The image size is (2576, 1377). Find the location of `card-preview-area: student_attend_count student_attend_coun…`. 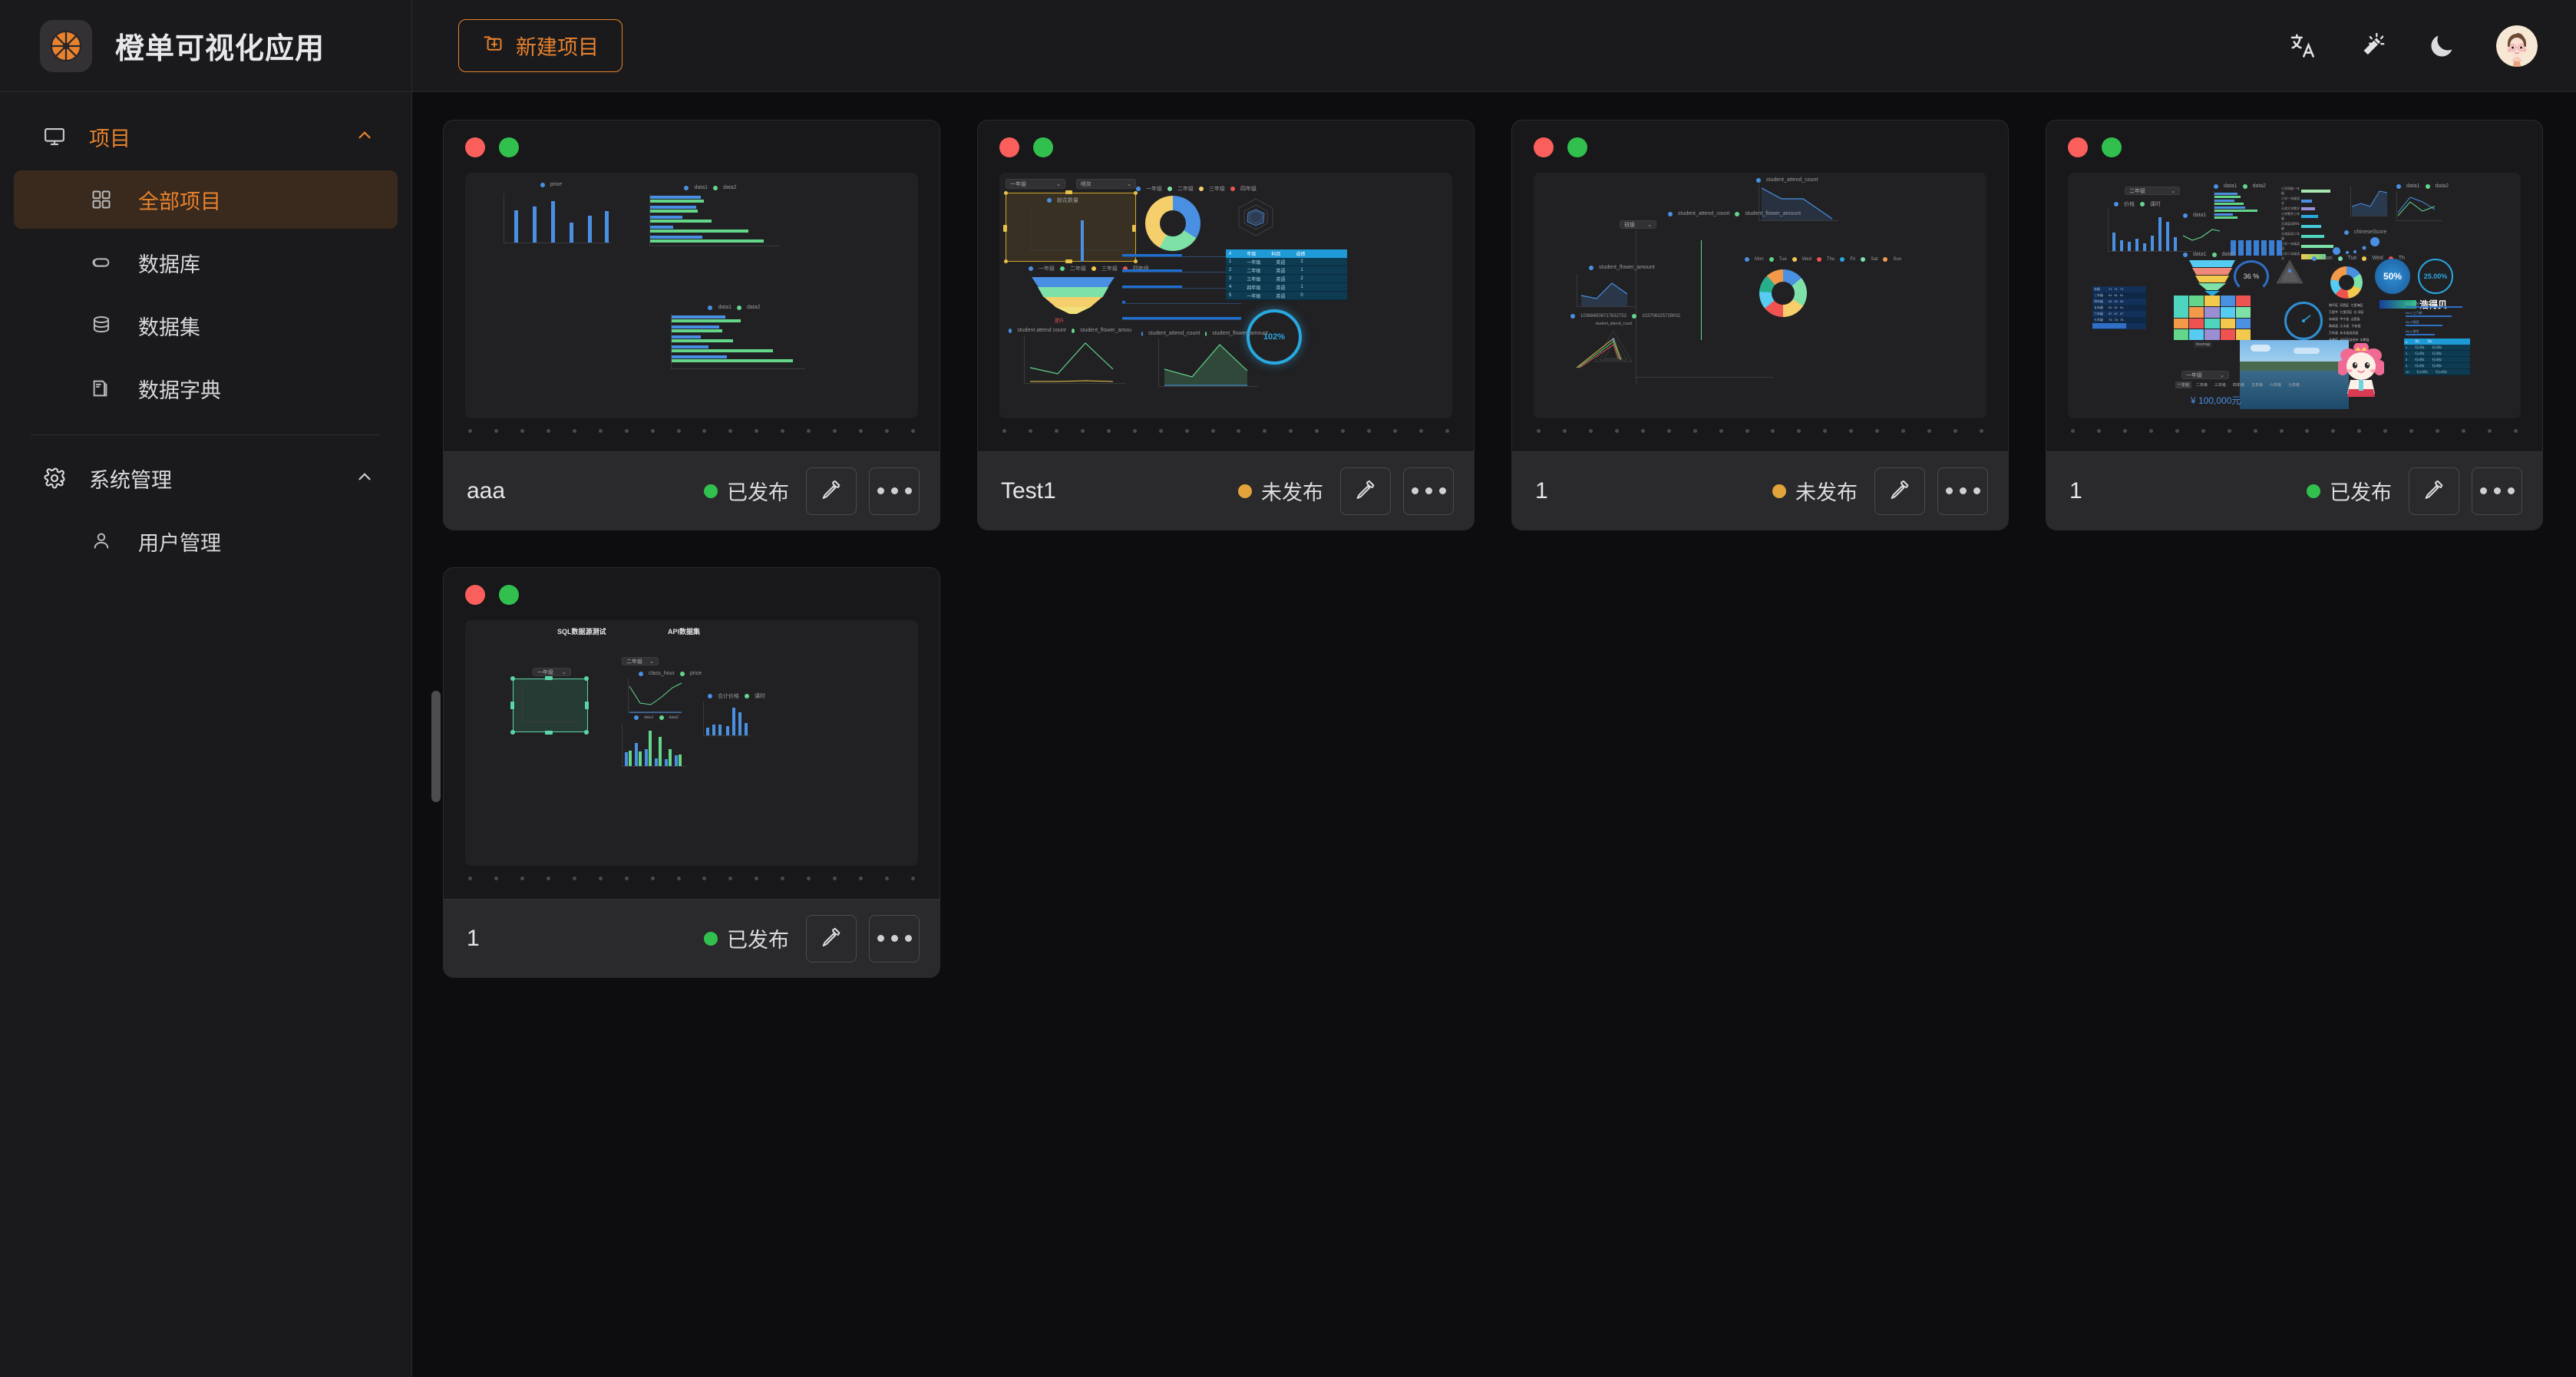

card-preview-area: student_attend_count student_attend_coun… is located at coordinates (1760, 286).